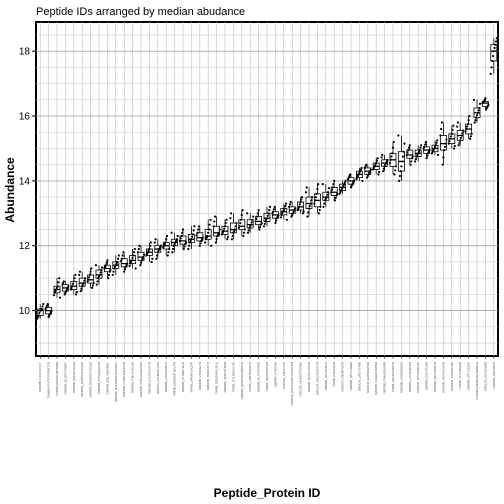 This screenshot has height=504, width=504. Describe the element at coordinates (359, 376) in the screenshot. I see `x-tick-label: GRDCR_LAGYTHNR` at that location.